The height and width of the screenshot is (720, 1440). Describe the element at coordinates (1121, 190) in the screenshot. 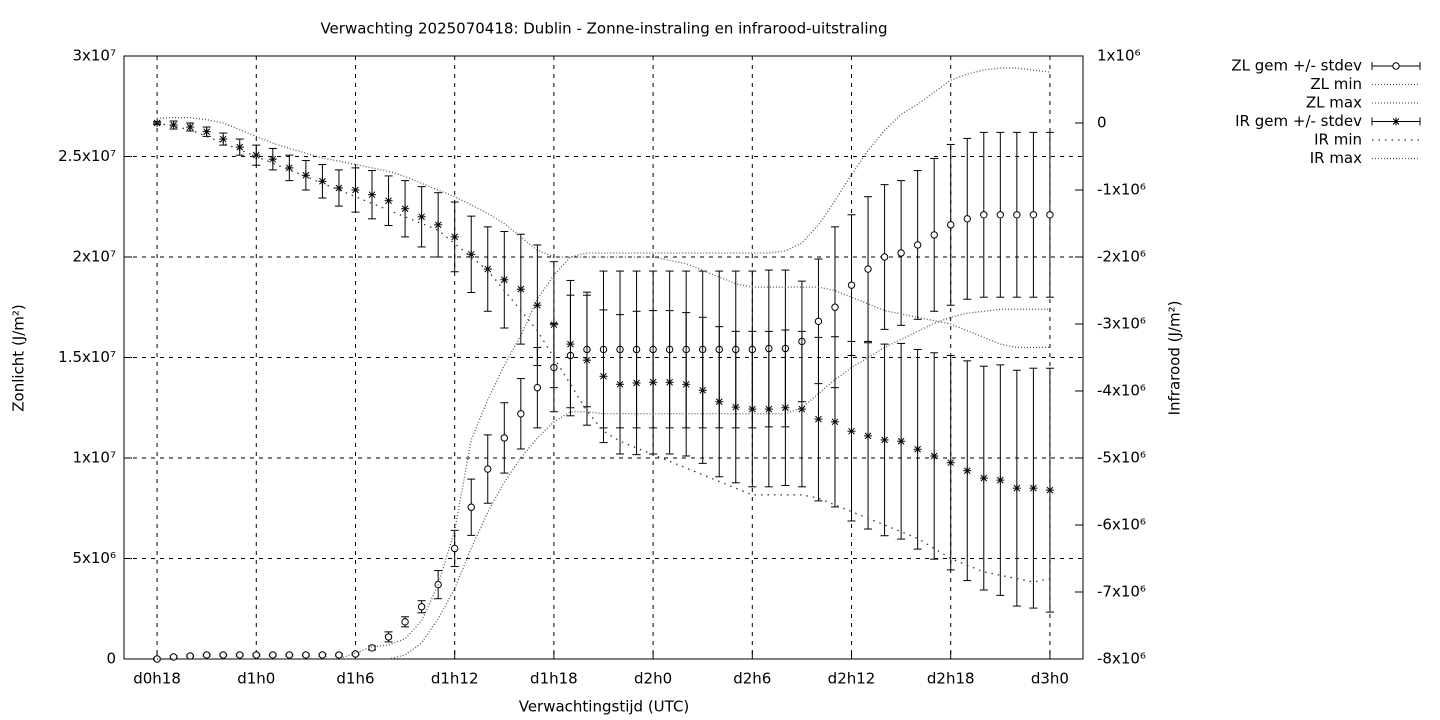

I see `y2-tick-label: -1x10⁶` at that location.